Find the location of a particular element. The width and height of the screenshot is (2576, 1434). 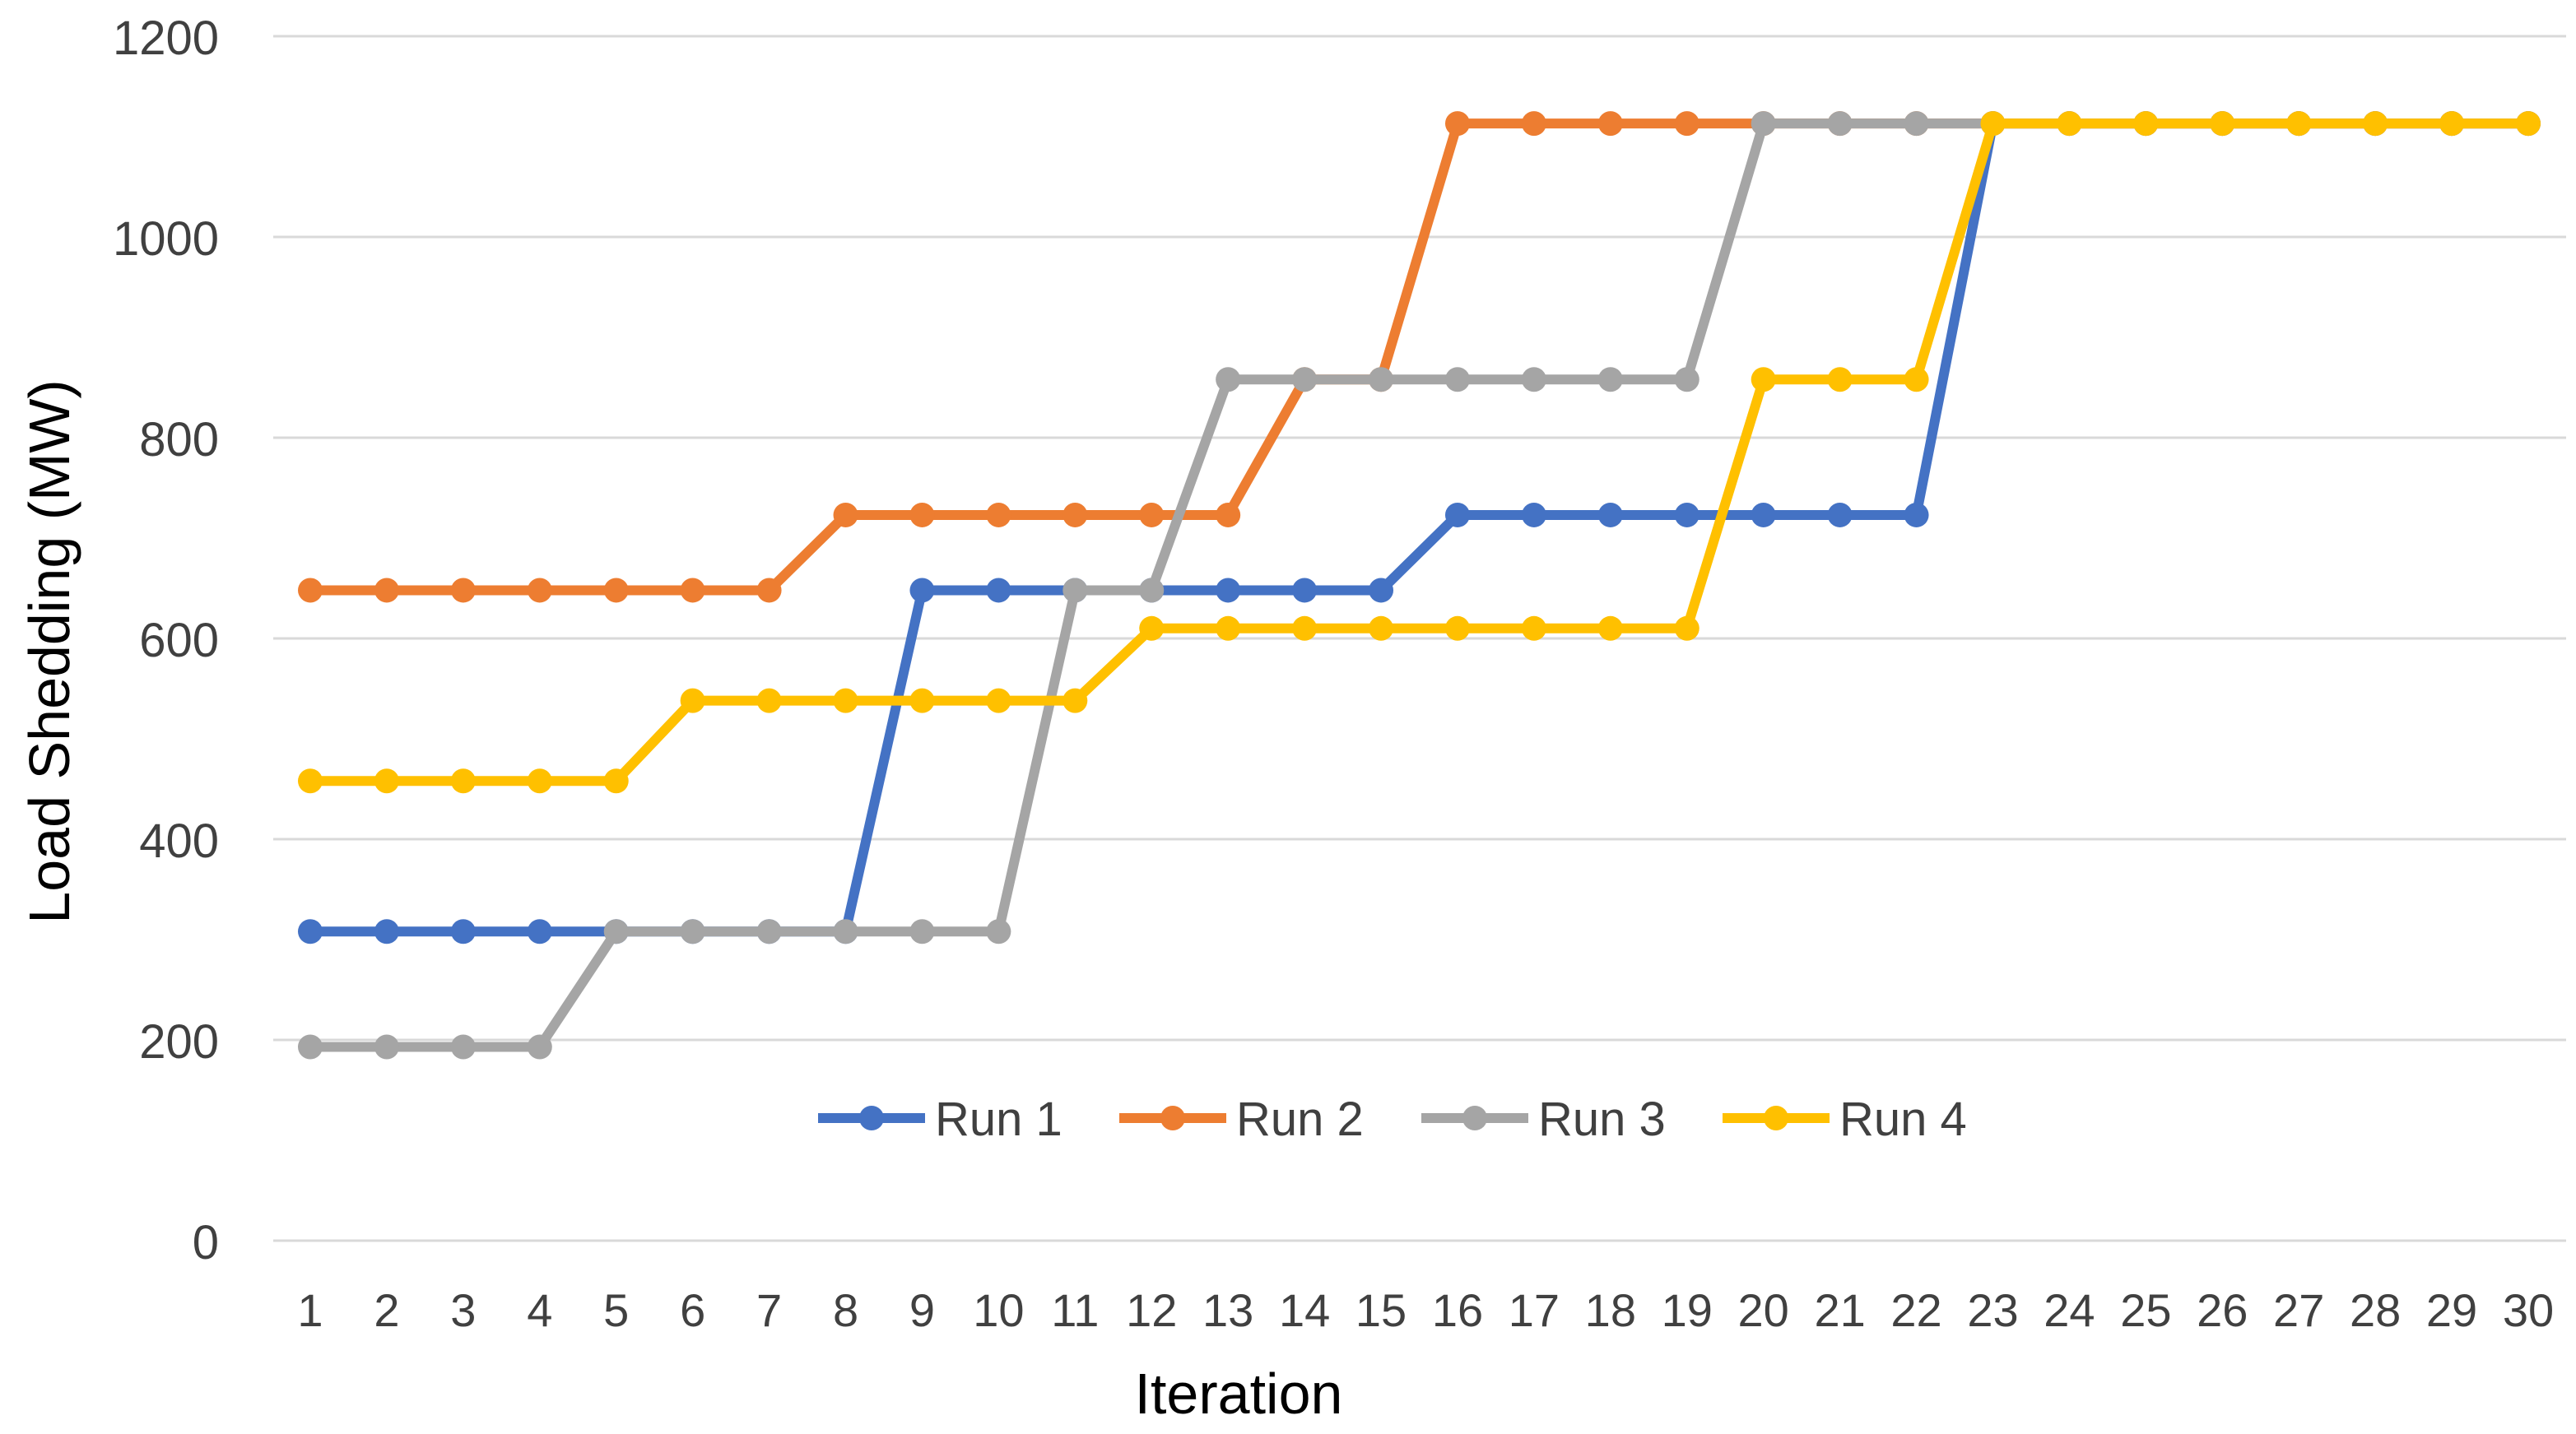

x-tick-label: 23 is located at coordinates (1992, 1310).